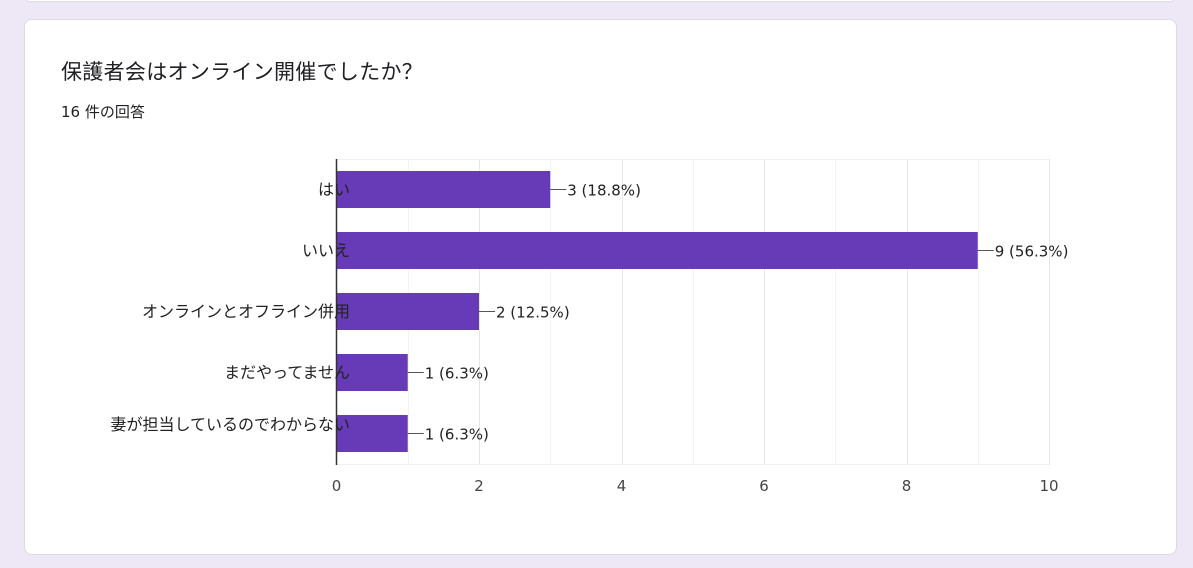 The width and height of the screenshot is (1193, 568). I want to click on x-tick-label: 6, so click(764, 486).